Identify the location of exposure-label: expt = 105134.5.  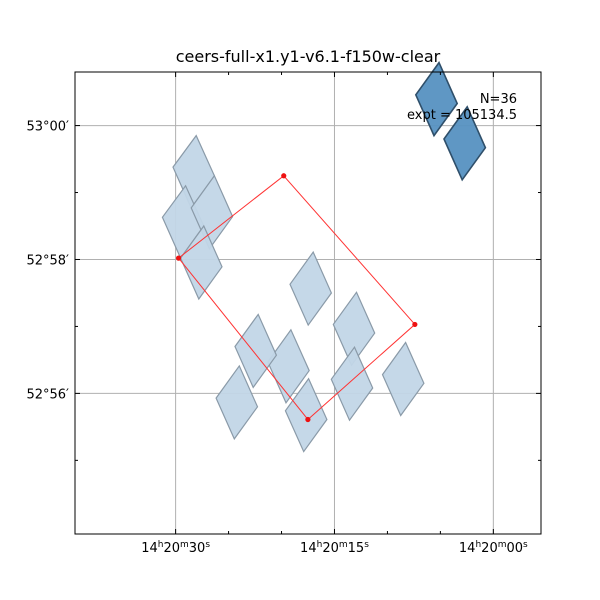
(462, 115).